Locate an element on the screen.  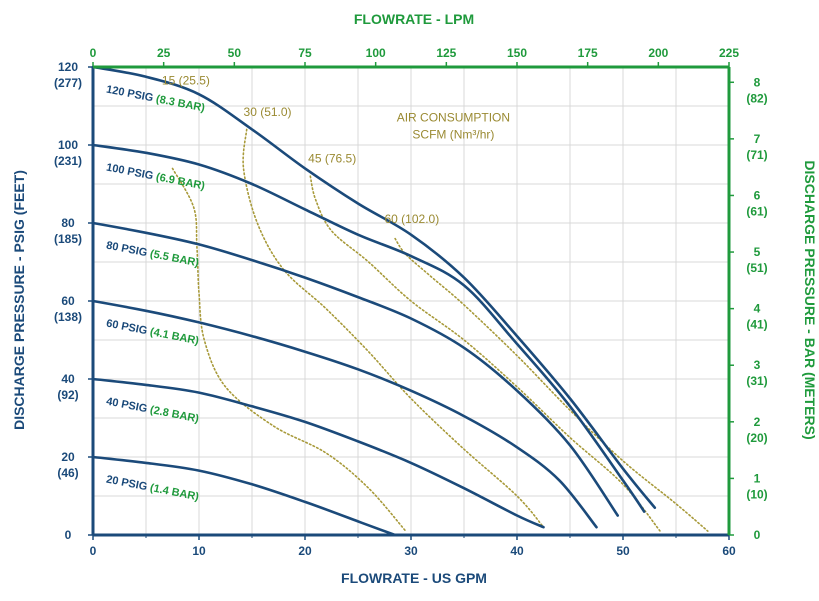
y-left-tick-label: 20 is located at coordinates (68, 457).